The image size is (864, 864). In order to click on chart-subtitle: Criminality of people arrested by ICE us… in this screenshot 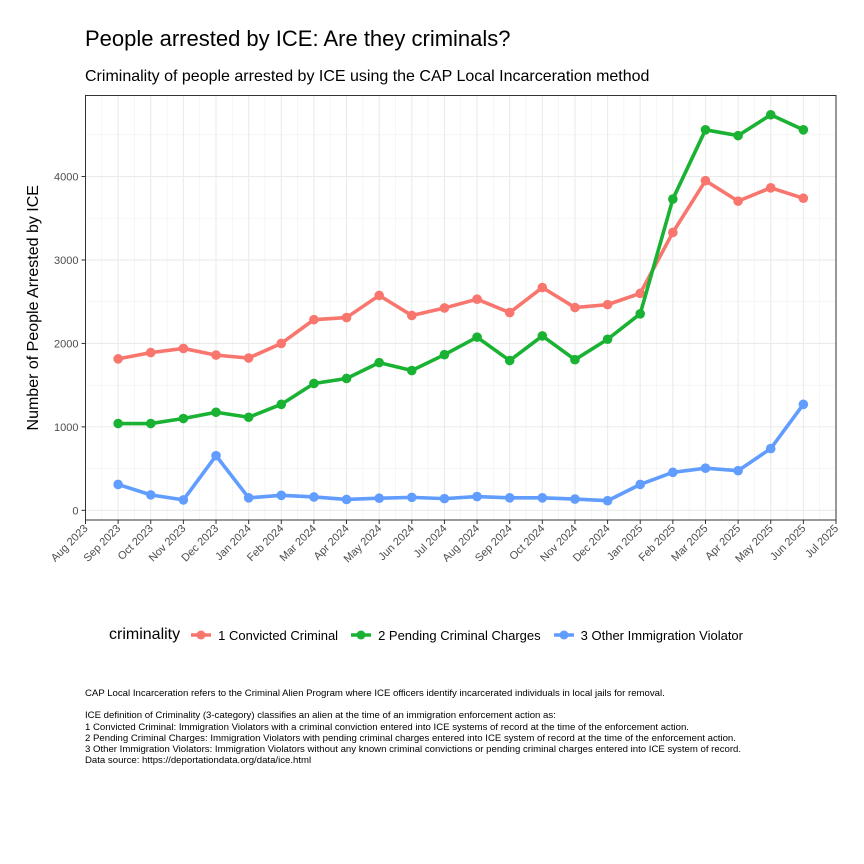, I will do `click(367, 76)`.